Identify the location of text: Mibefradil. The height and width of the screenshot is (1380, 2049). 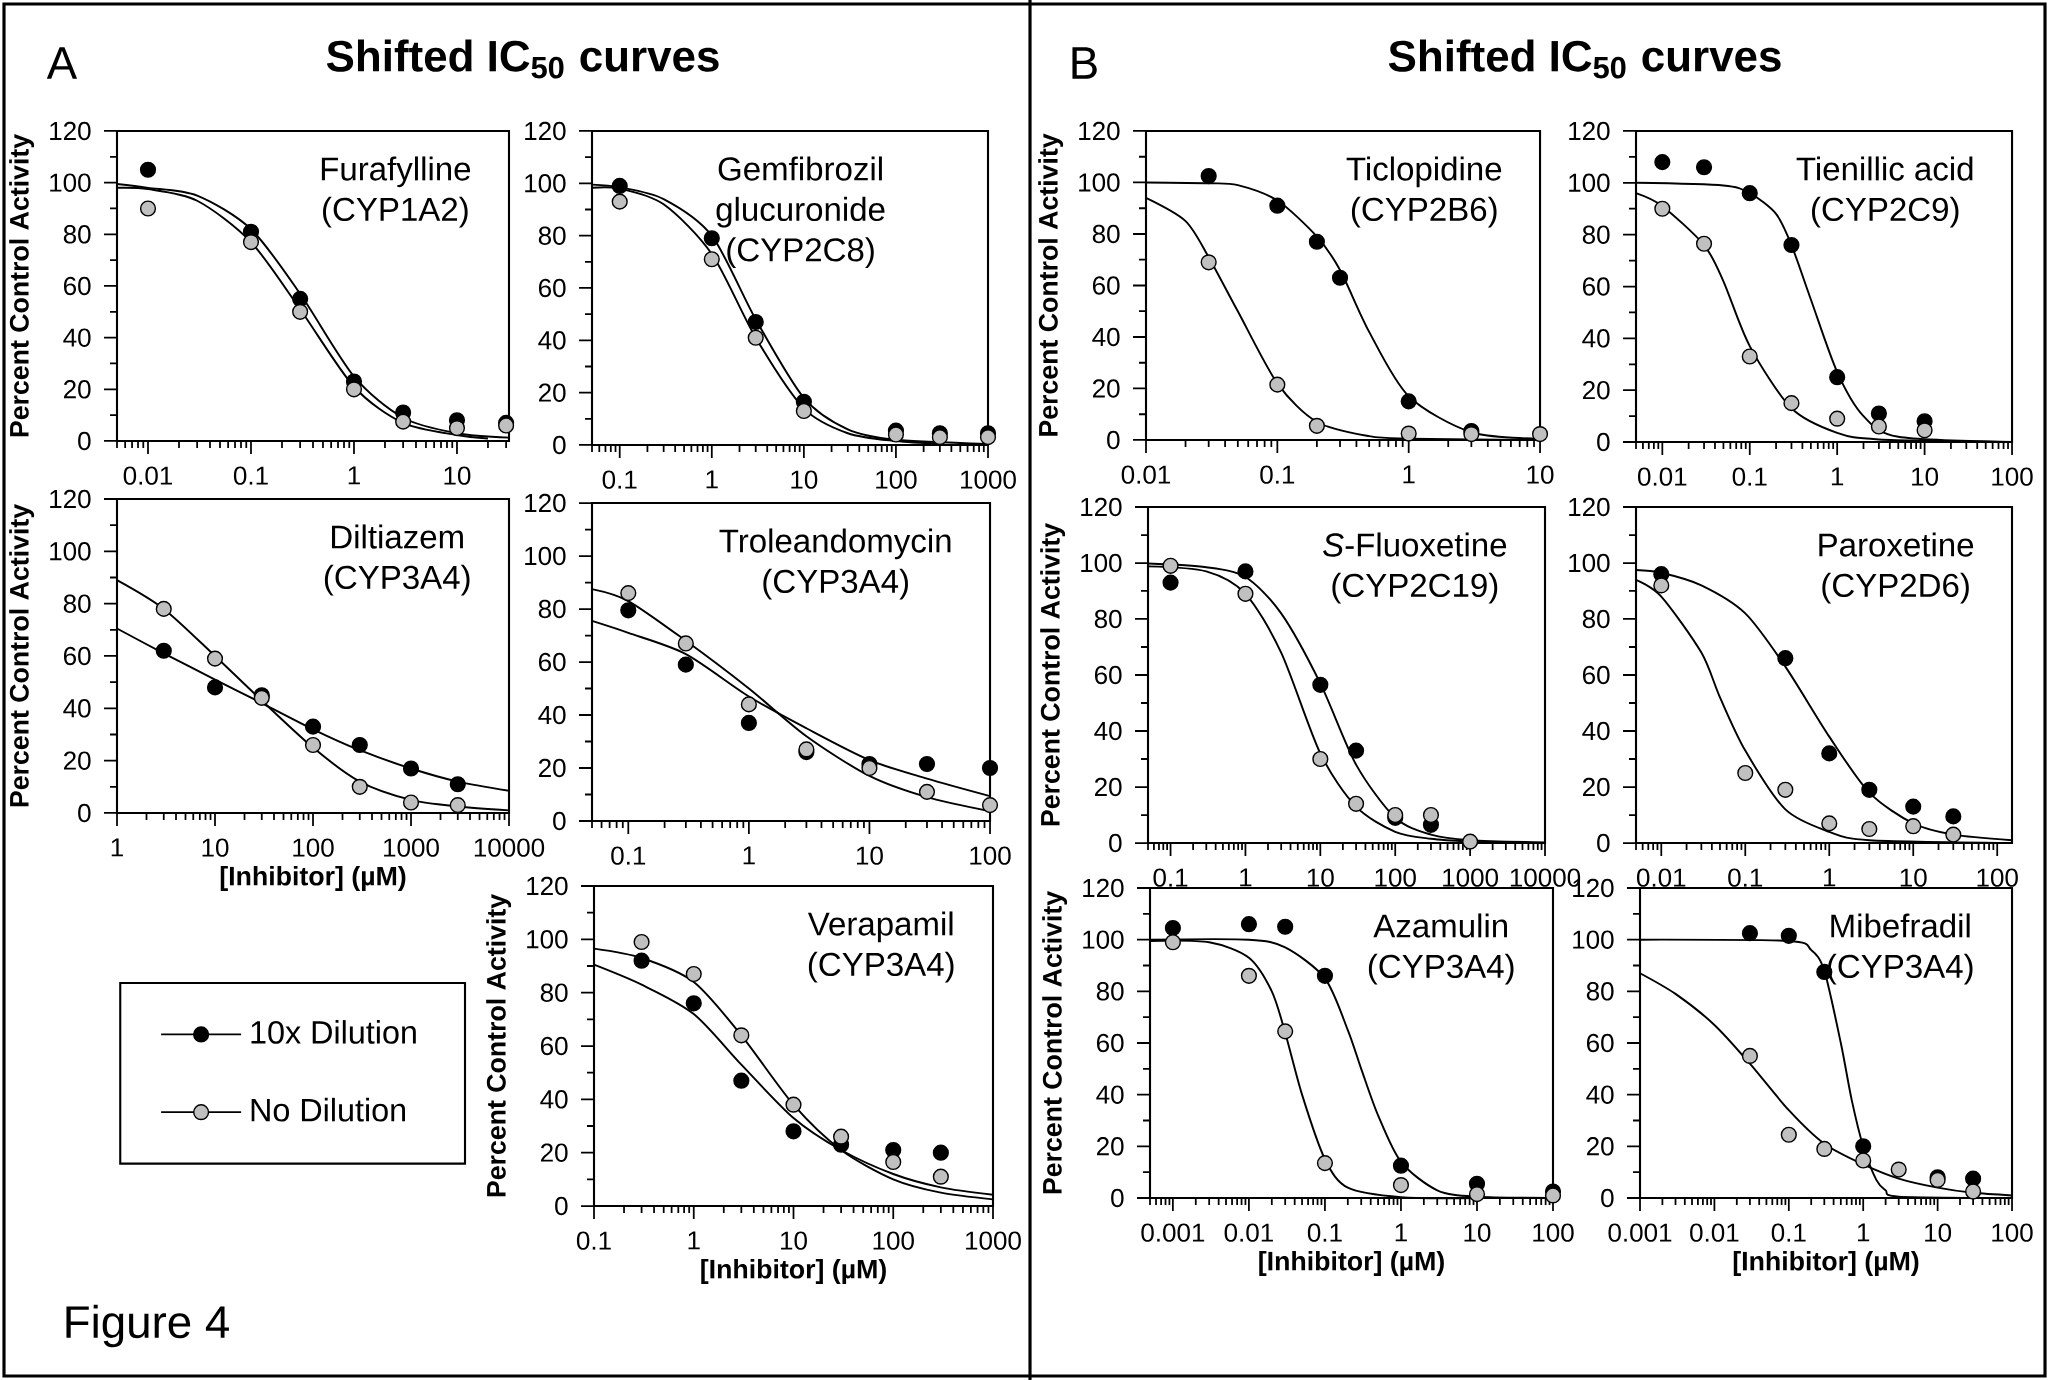
(1900, 925).